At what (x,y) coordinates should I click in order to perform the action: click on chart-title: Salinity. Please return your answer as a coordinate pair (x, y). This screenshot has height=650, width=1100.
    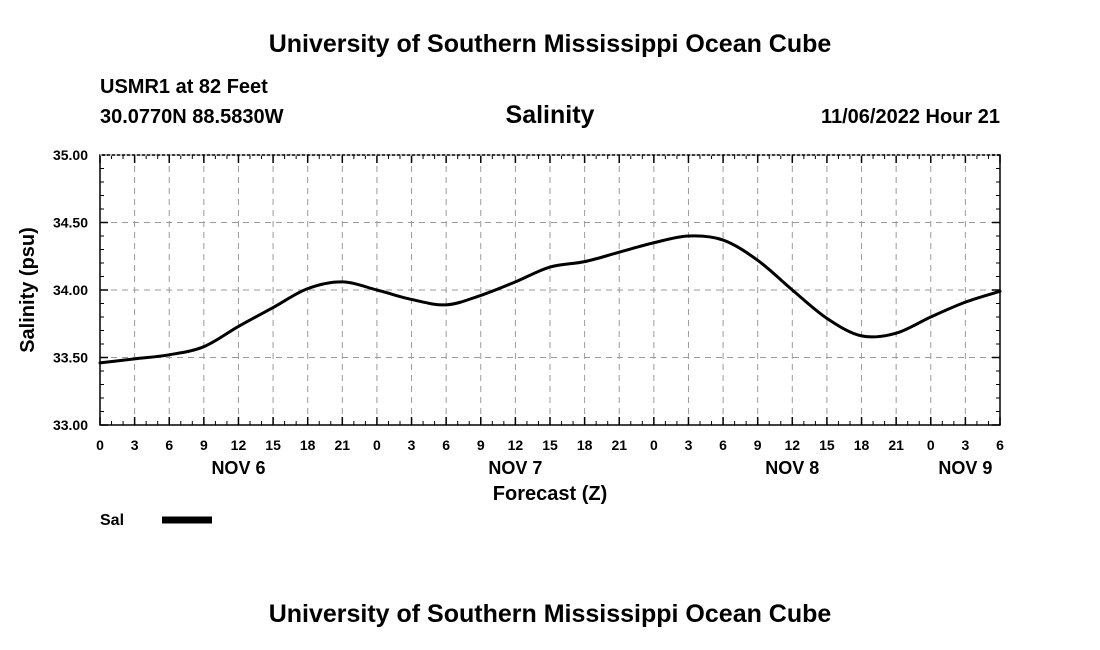
    Looking at the image, I should click on (550, 115).